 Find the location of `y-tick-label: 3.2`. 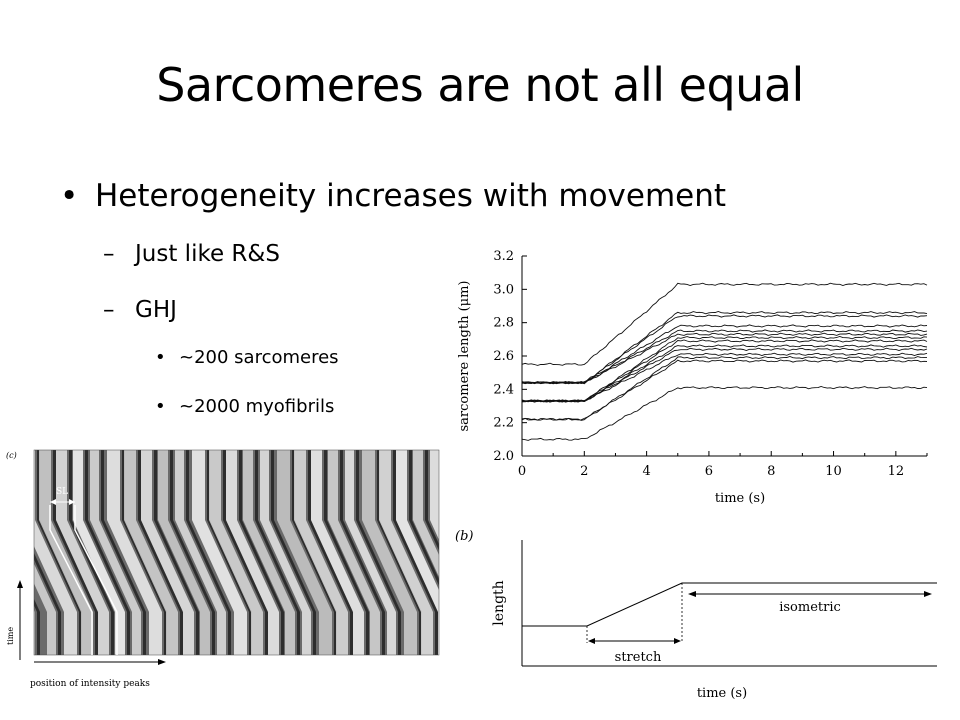

y-tick-label: 3.2 is located at coordinates (503, 256).